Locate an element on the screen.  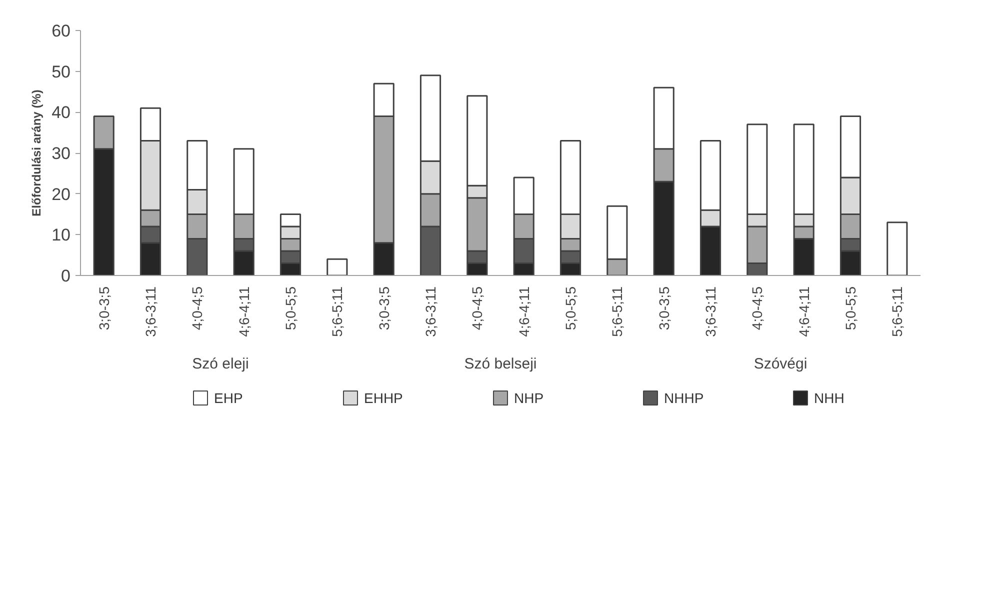
legend-label: NHH is located at coordinates (829, 398).